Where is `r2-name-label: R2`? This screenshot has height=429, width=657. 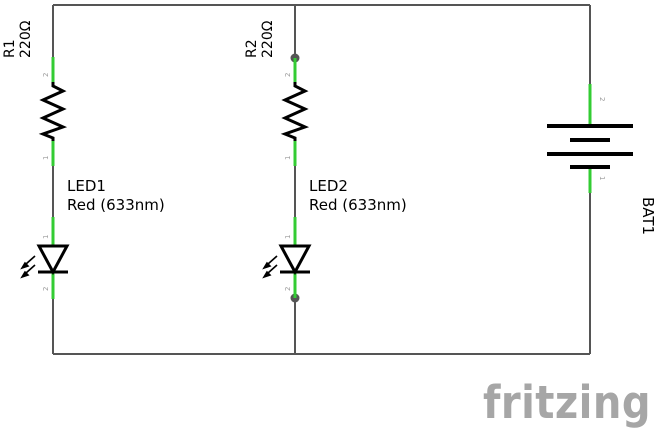 r2-name-label: R2 is located at coordinates (252, 48).